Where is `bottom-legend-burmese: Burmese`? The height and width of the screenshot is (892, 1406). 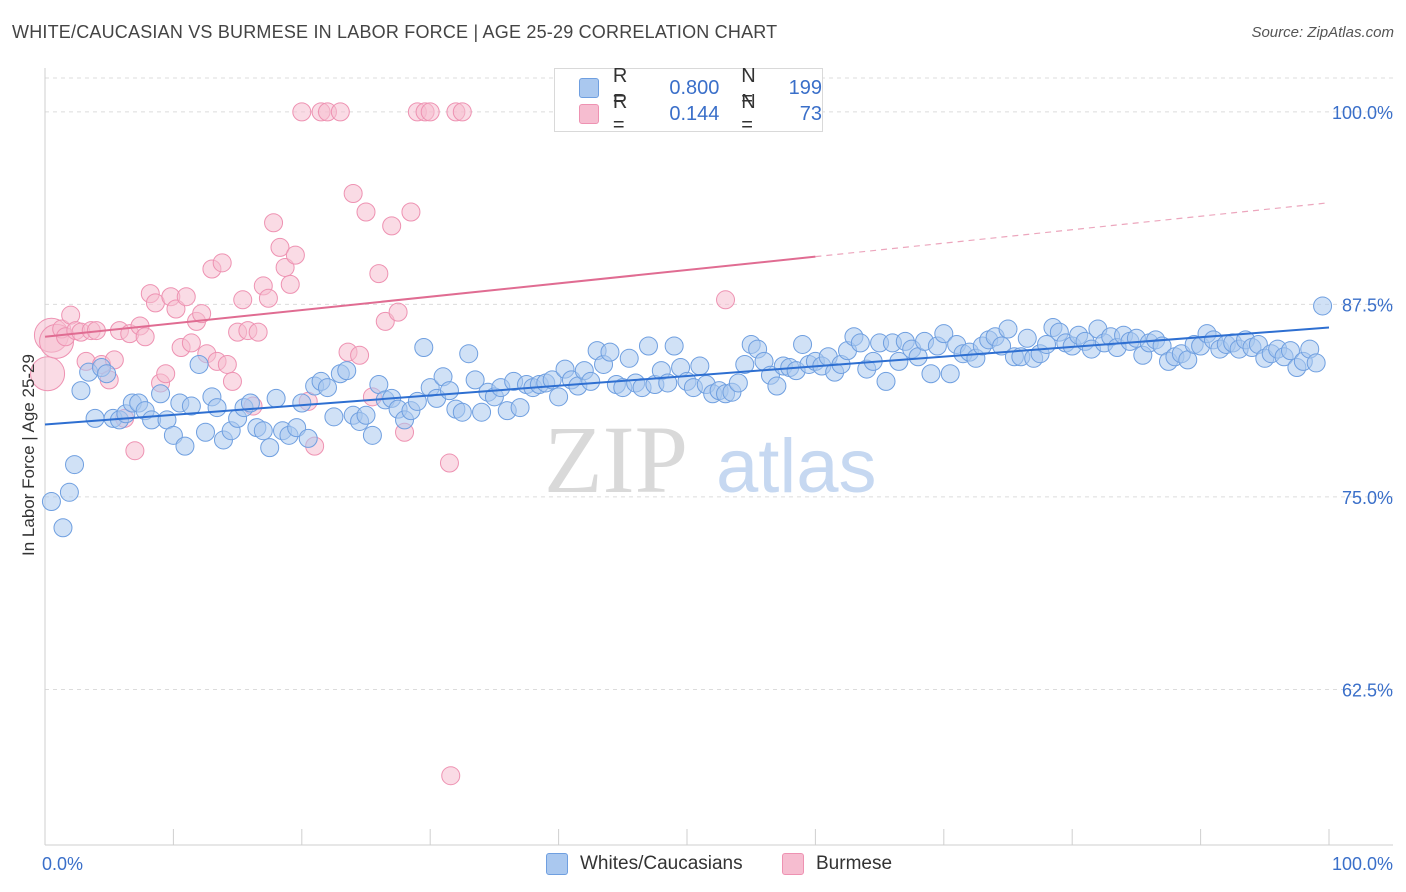
bottom-legend-burmese: Burmese is located at coordinates (837, 864).